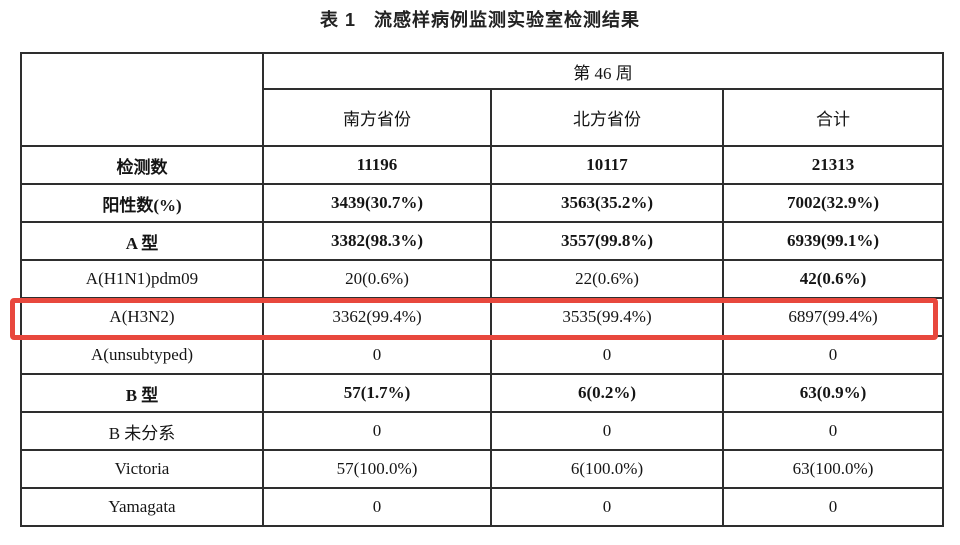 This screenshot has height=545, width=960. I want to click on row-label: B 未分系, so click(142, 431).